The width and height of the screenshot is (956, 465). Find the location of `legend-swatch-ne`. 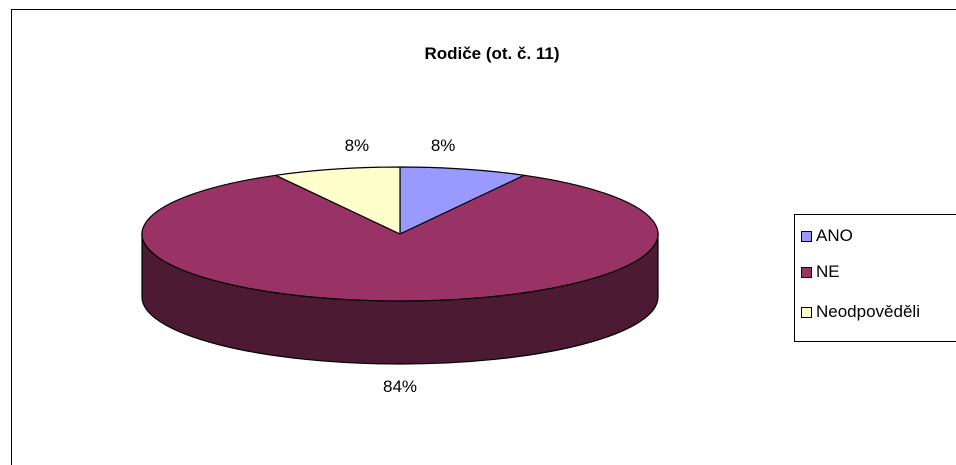

legend-swatch-ne is located at coordinates (806, 272).